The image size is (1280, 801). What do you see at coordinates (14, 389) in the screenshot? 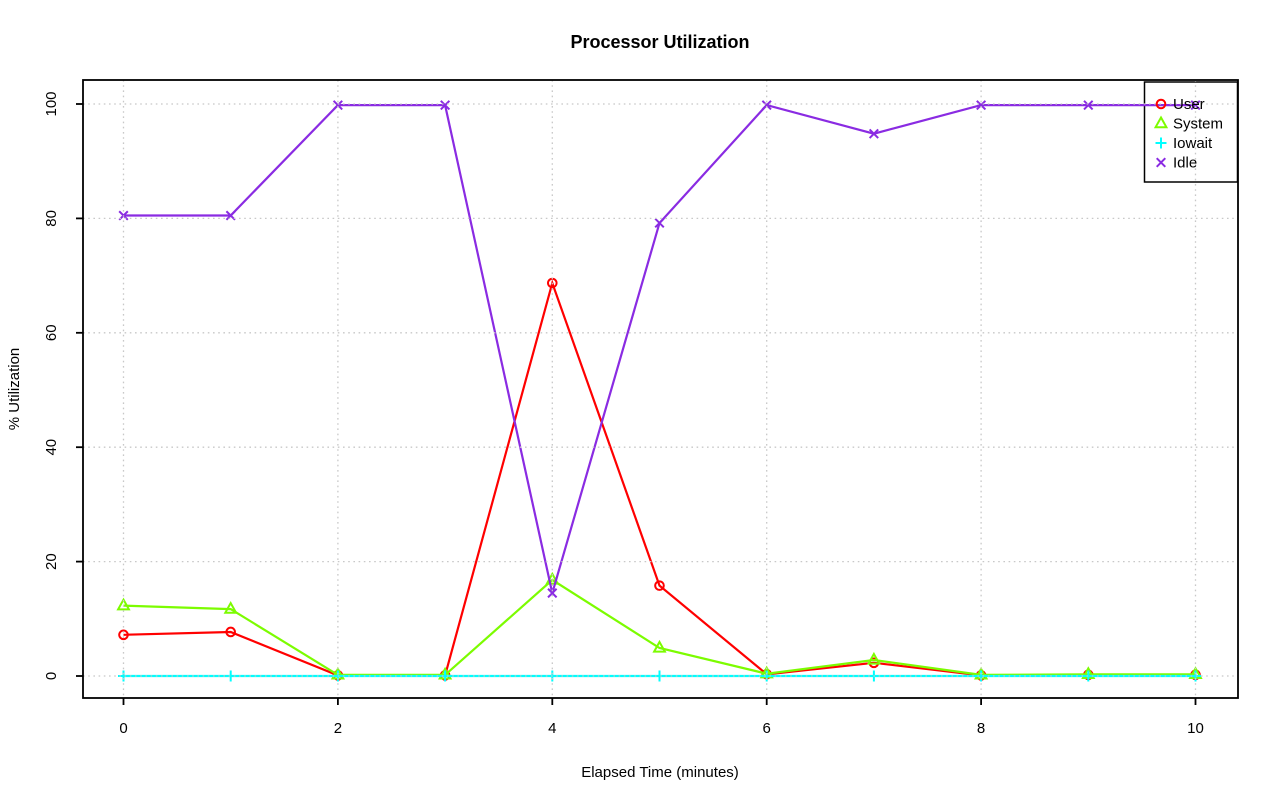
I see `y-axis-label: % Utilization` at bounding box center [14, 389].